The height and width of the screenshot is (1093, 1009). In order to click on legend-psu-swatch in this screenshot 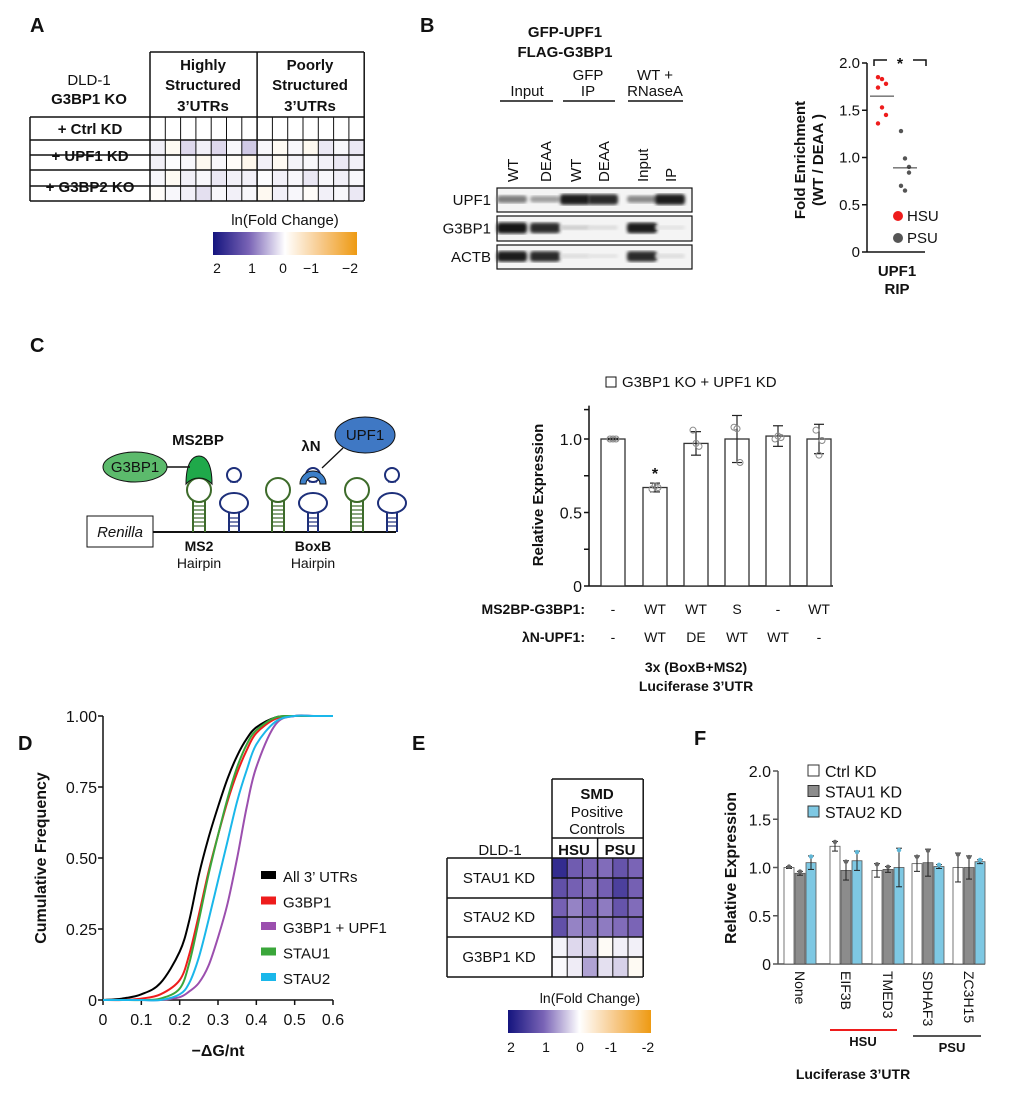, I will do `click(898, 238)`.